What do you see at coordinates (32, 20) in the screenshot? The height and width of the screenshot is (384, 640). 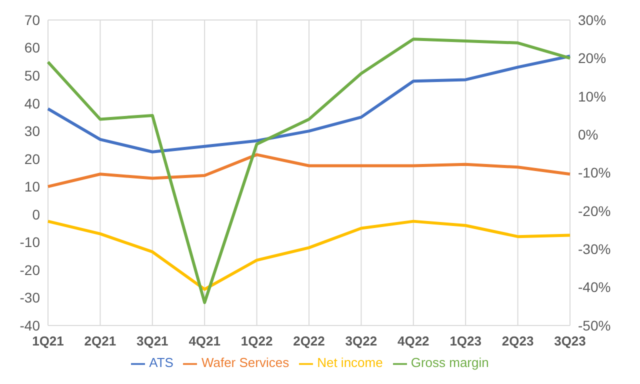 I see `y-tick-label: 70` at bounding box center [32, 20].